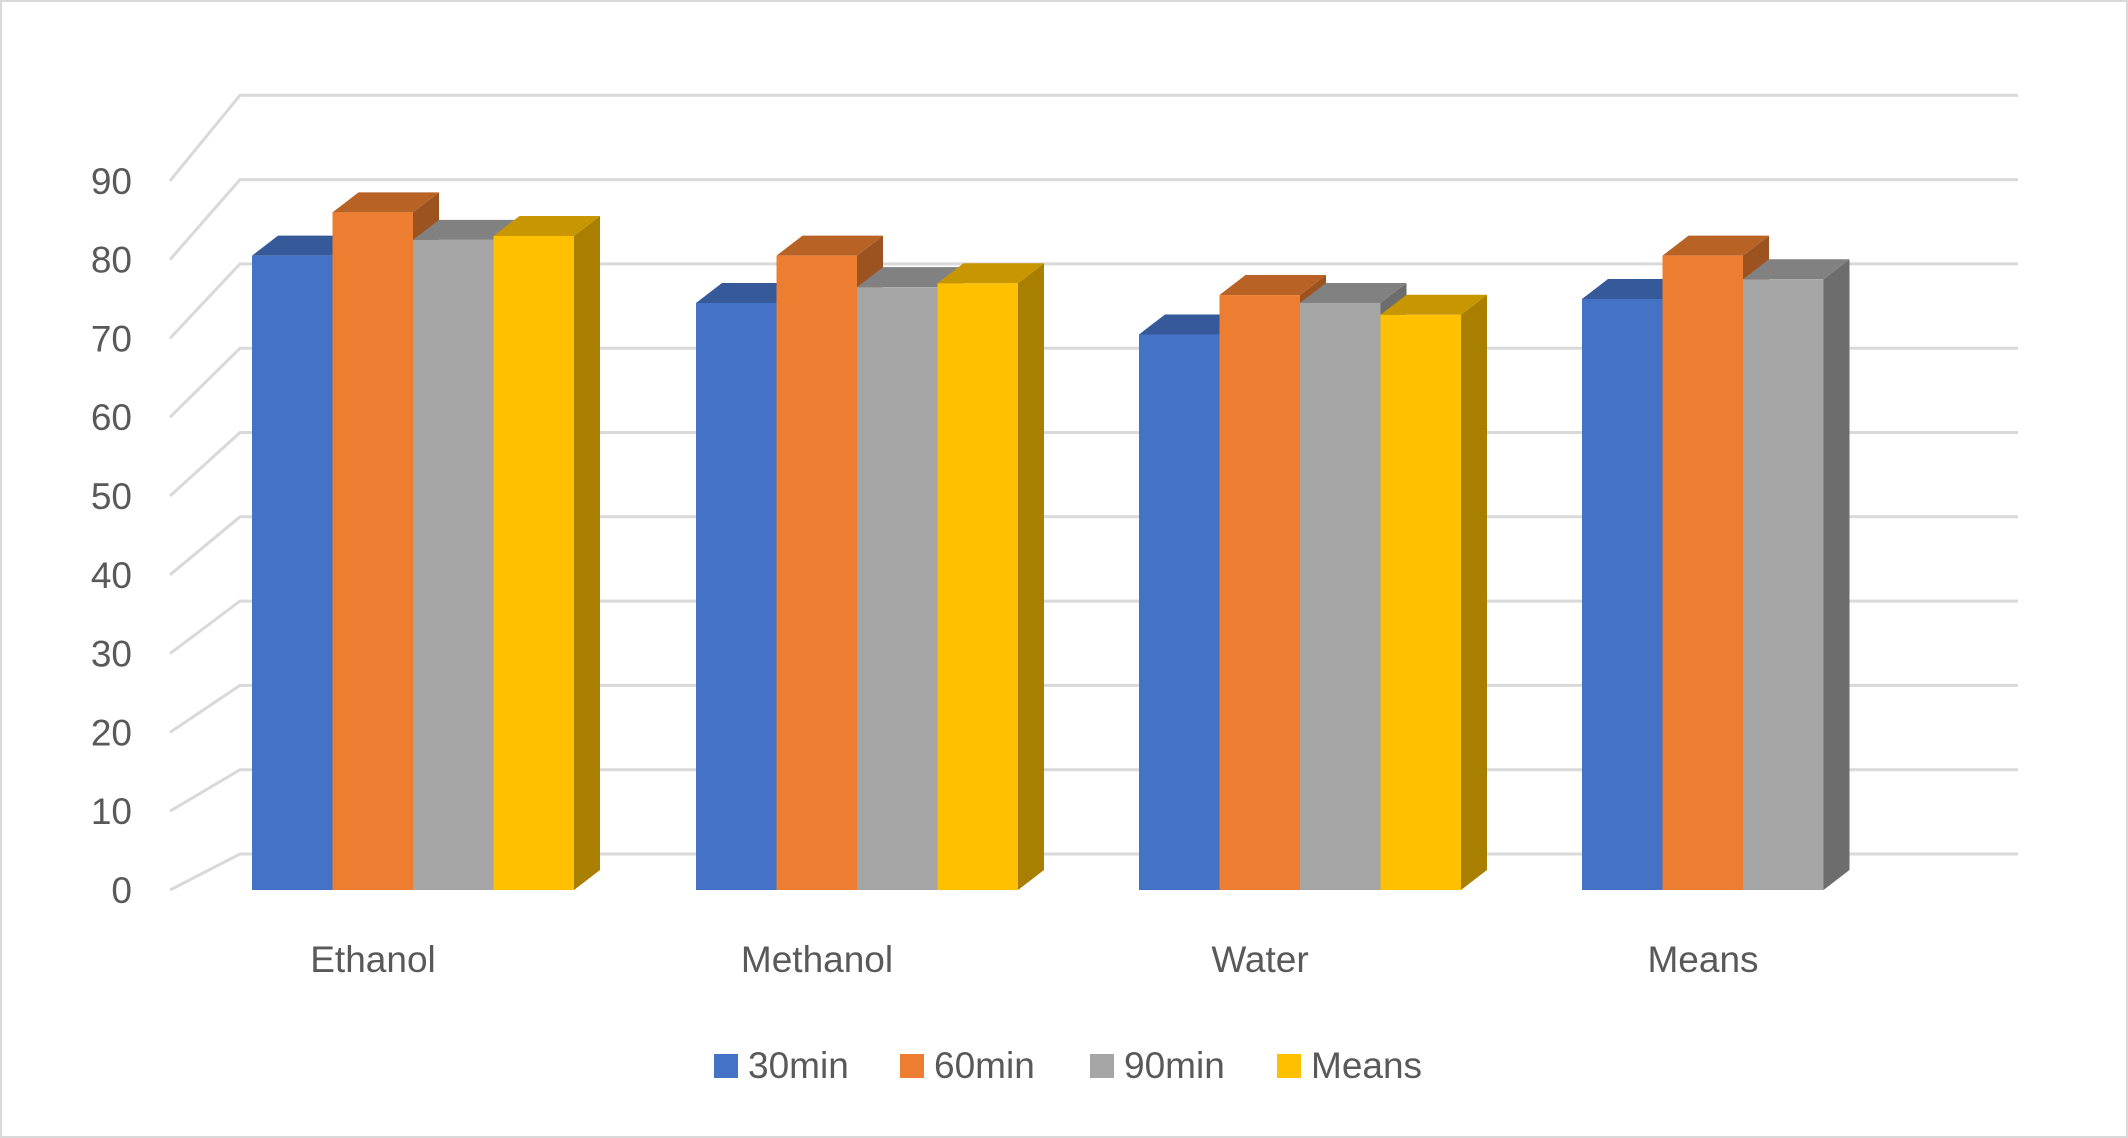 Image resolution: width=2128 pixels, height=1138 pixels. What do you see at coordinates (121, 890) in the screenshot?
I see `y-tick-label: 0` at bounding box center [121, 890].